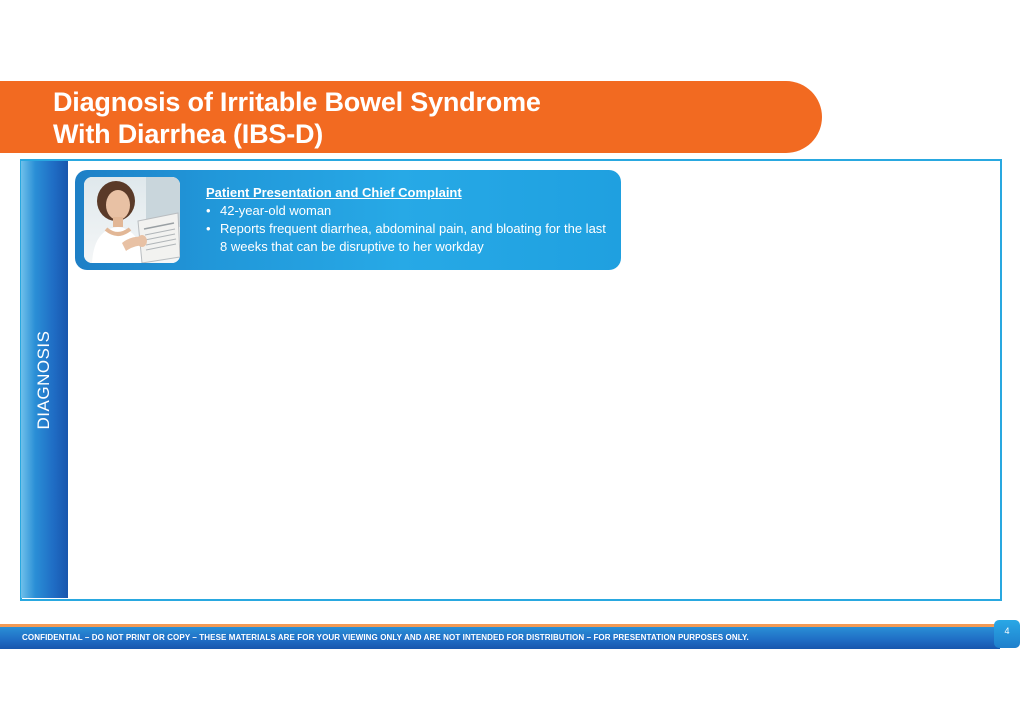 The width and height of the screenshot is (1024, 724). I want to click on footer-bar, so click(500, 638).